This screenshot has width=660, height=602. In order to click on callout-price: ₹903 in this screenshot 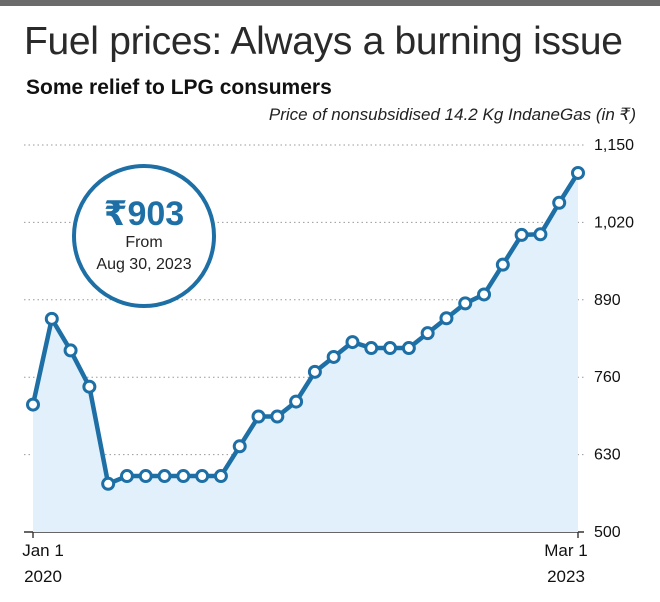, I will do `click(144, 213)`.